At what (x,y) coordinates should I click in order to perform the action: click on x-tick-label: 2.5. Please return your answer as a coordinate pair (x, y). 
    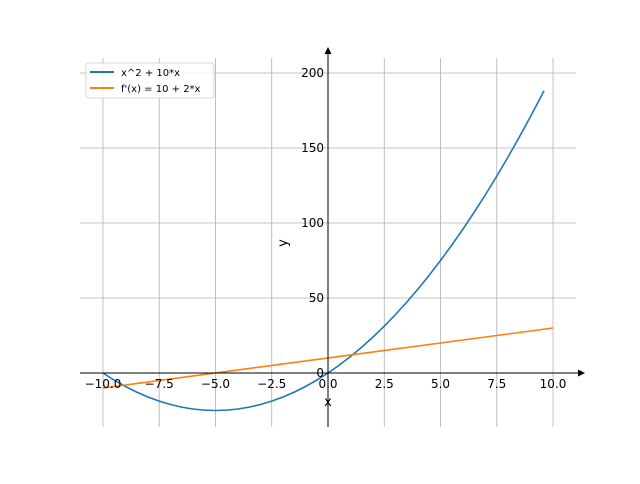
    Looking at the image, I should click on (384, 384).